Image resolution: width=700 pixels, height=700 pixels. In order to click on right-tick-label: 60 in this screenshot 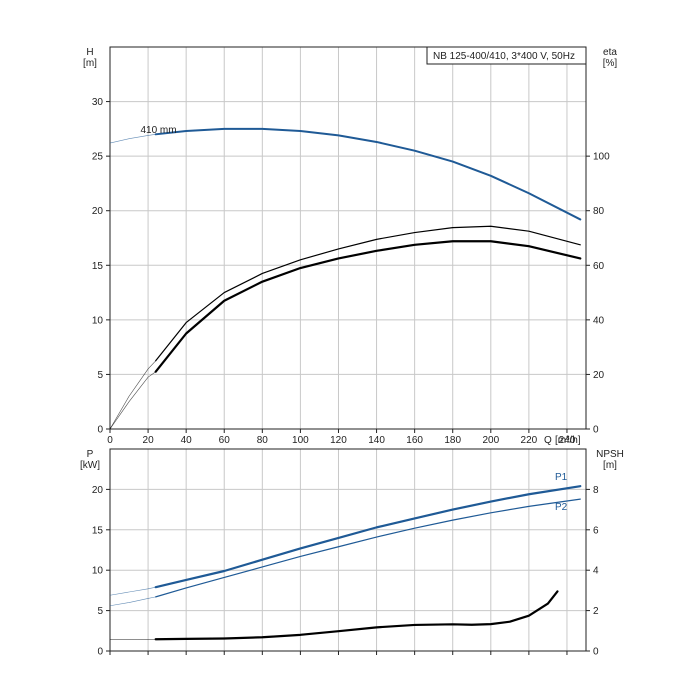, I will do `click(599, 266)`.